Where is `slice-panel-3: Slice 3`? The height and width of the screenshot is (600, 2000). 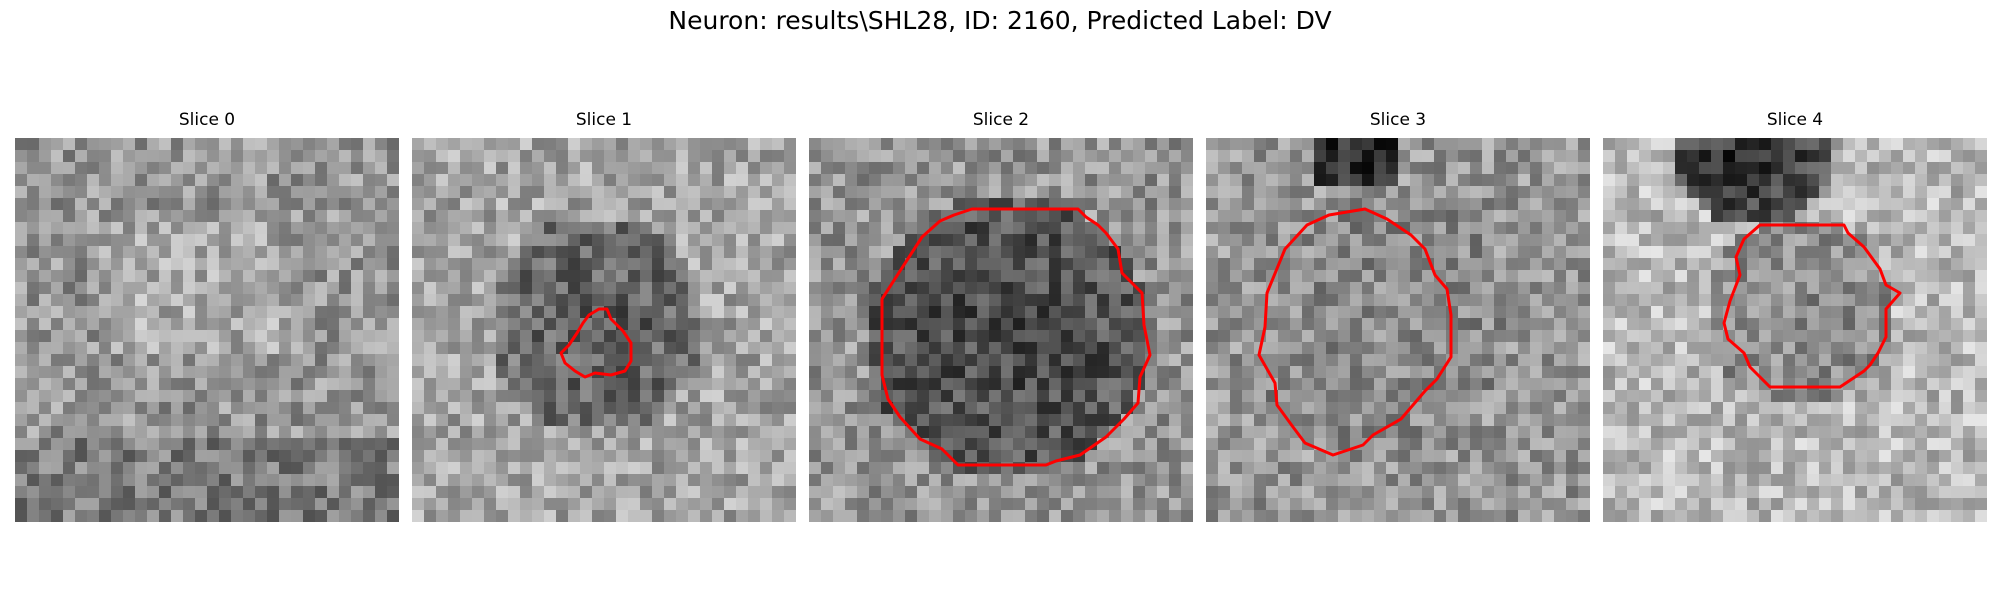 slice-panel-3: Slice 3 is located at coordinates (1398, 315).